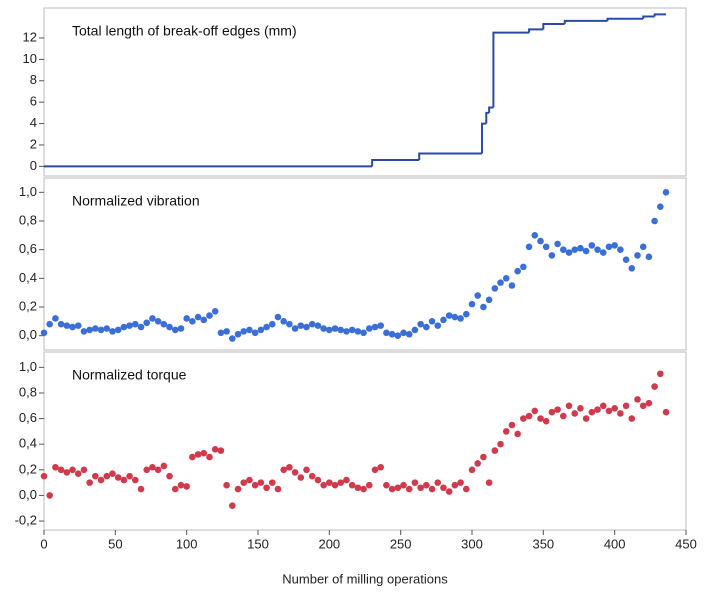  What do you see at coordinates (28, 366) in the screenshot?
I see `y-tick-label: 1,0` at bounding box center [28, 366].